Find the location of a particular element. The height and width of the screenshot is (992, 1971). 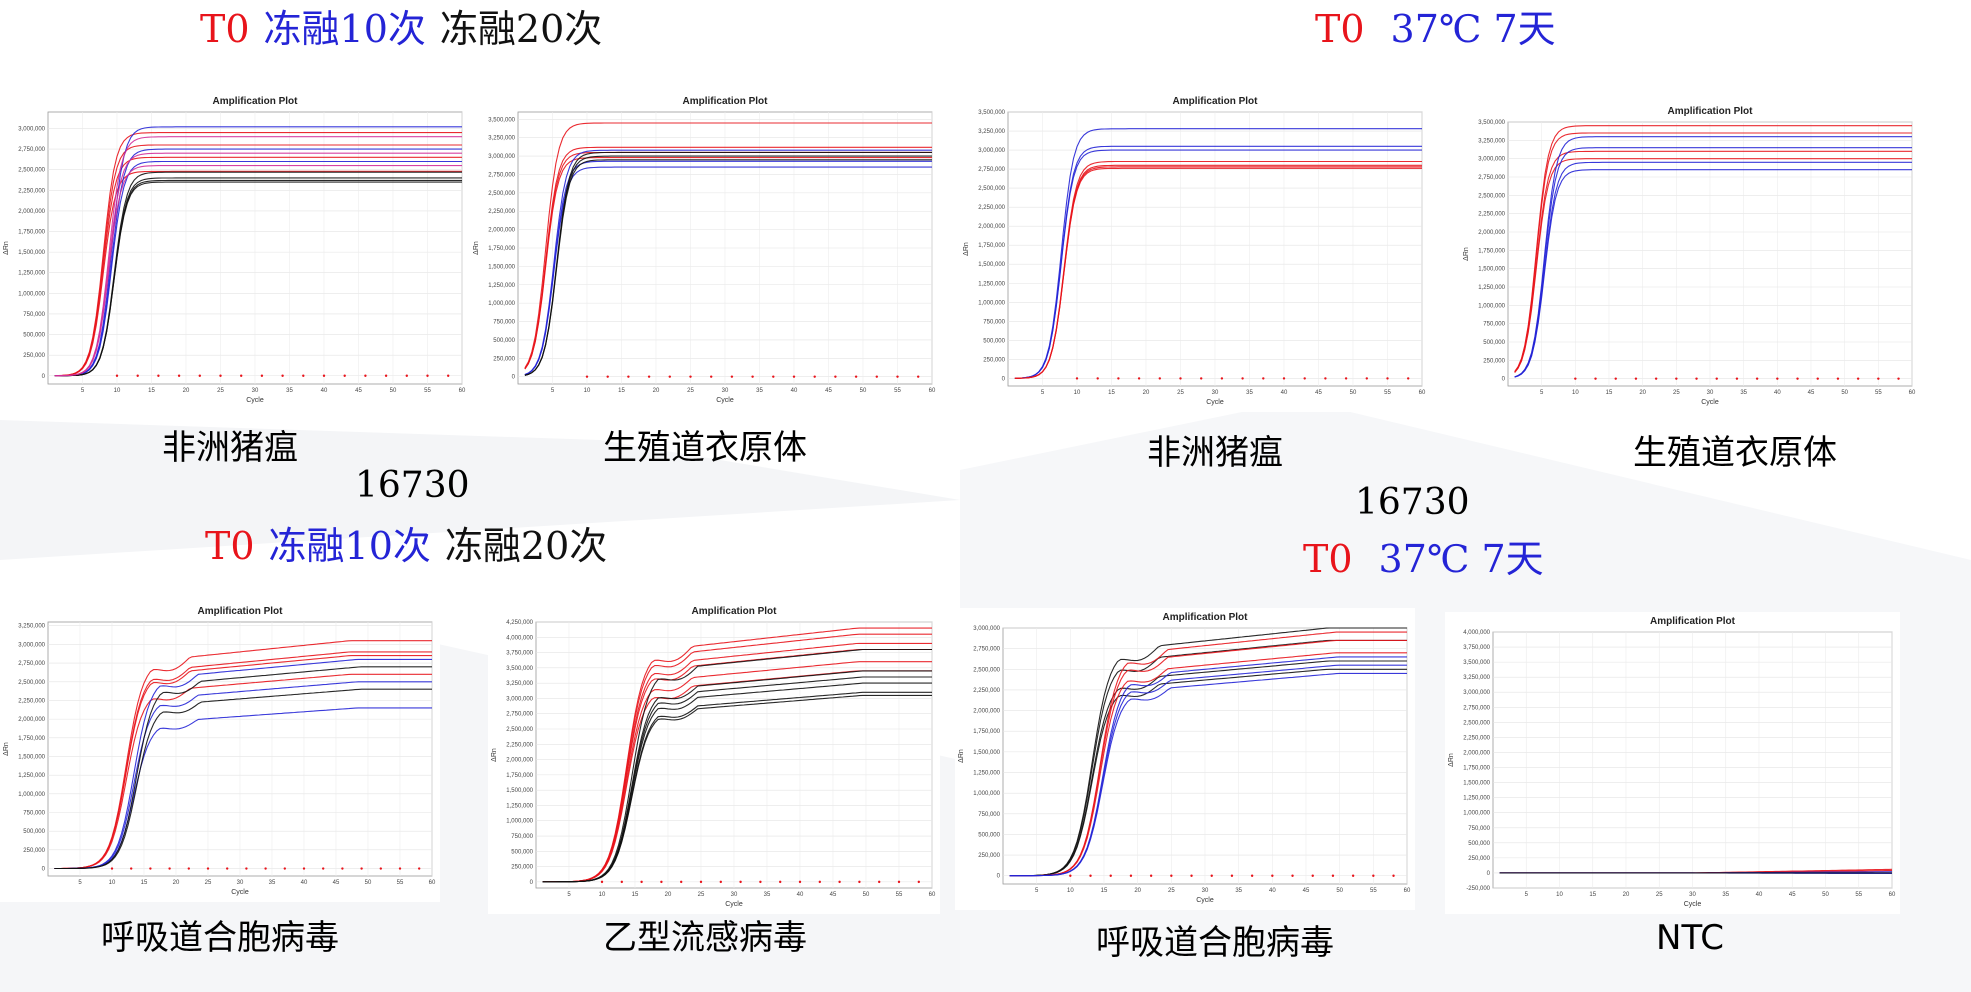

y-tick-label: 3,750,000 is located at coordinates (1476, 648).